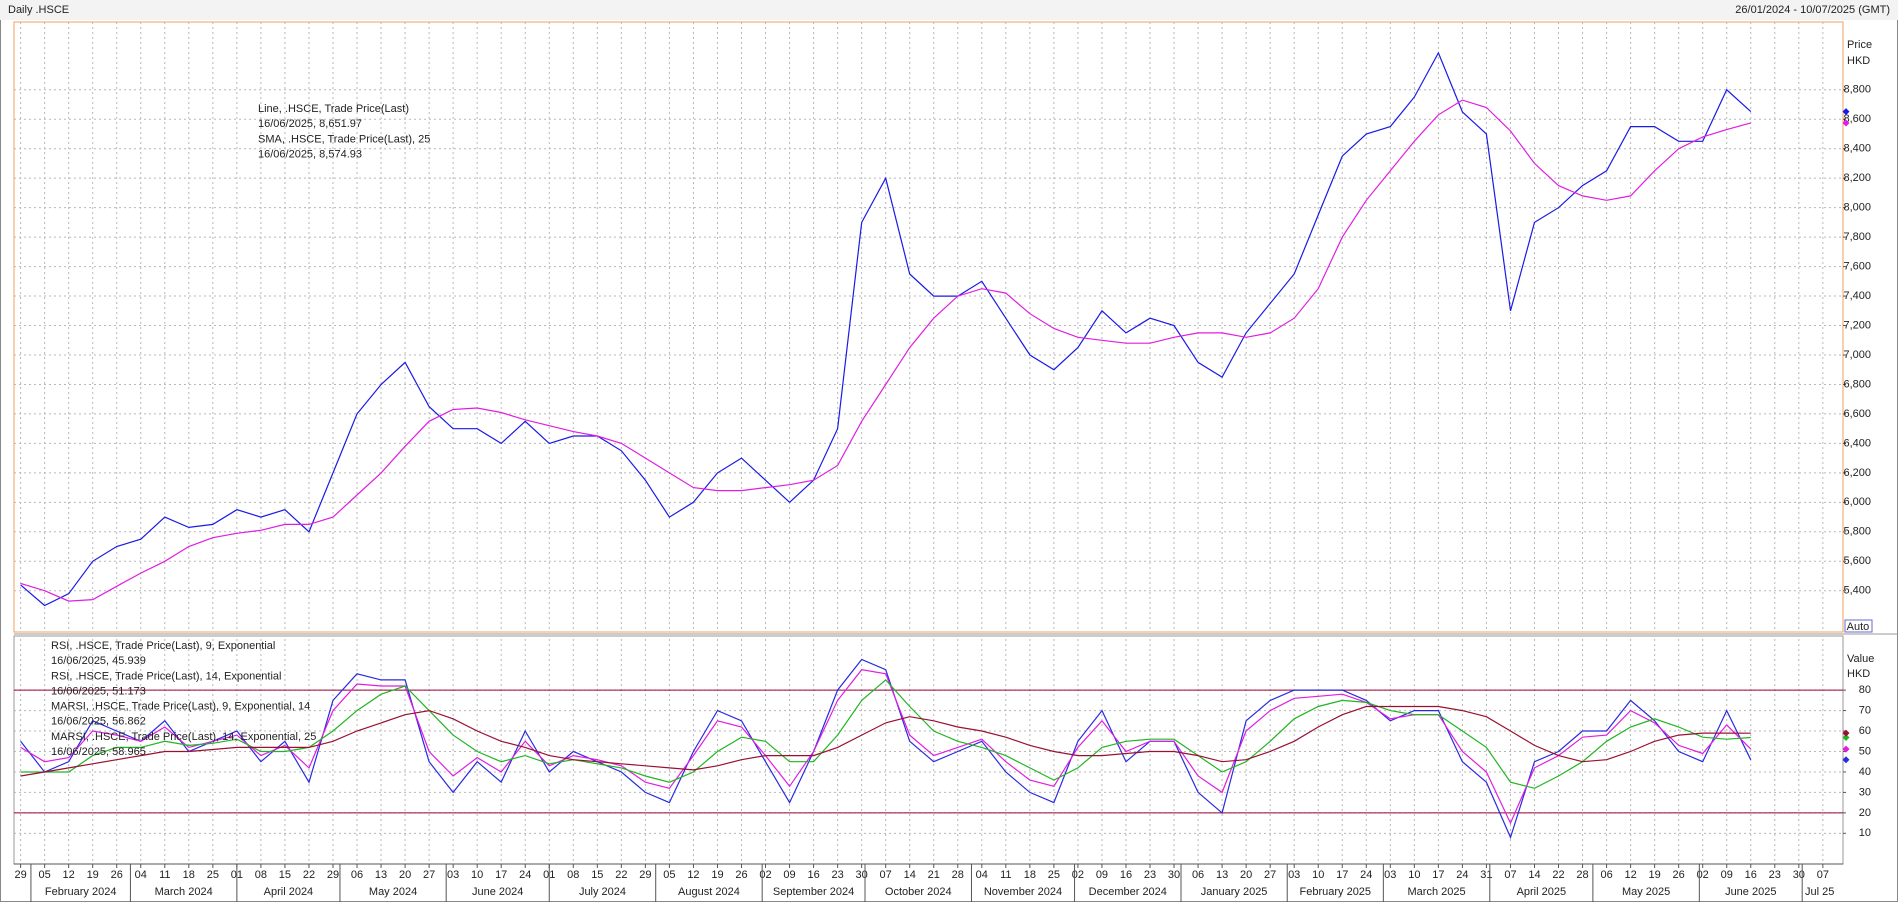  Describe the element at coordinates (98, 752) in the screenshot. I see `legend-value: 16/06/2025, 58.965` at that location.